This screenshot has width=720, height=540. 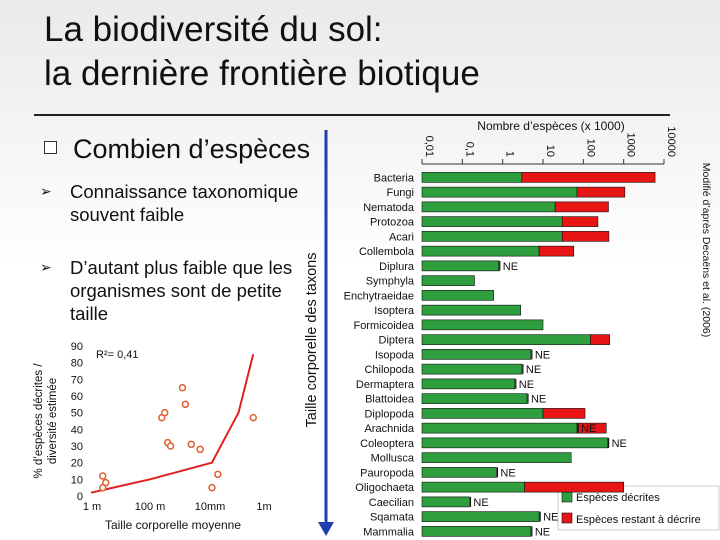 What do you see at coordinates (77, 480) in the screenshot?
I see `scatter-y-tick: 10` at bounding box center [77, 480].